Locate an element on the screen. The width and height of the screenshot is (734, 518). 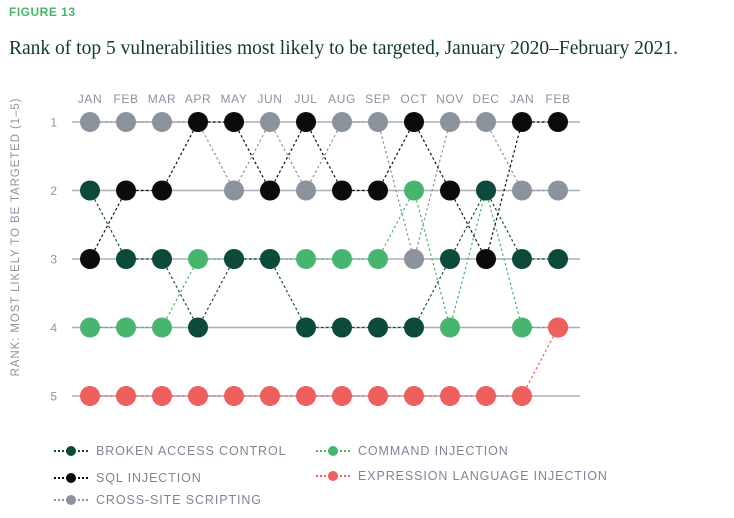
legend-label: CROSS-SITE SCRIPTING is located at coordinates (179, 500).